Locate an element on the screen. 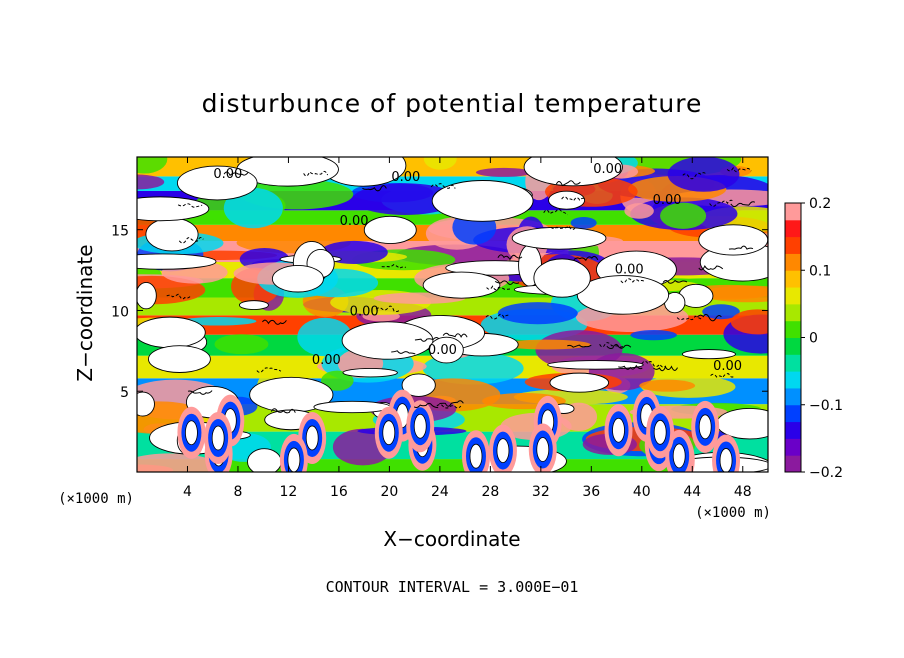 Image resolution: width=904 pixels, height=658 pixels. y-tick-label-1: 10 is located at coordinates (120, 312).